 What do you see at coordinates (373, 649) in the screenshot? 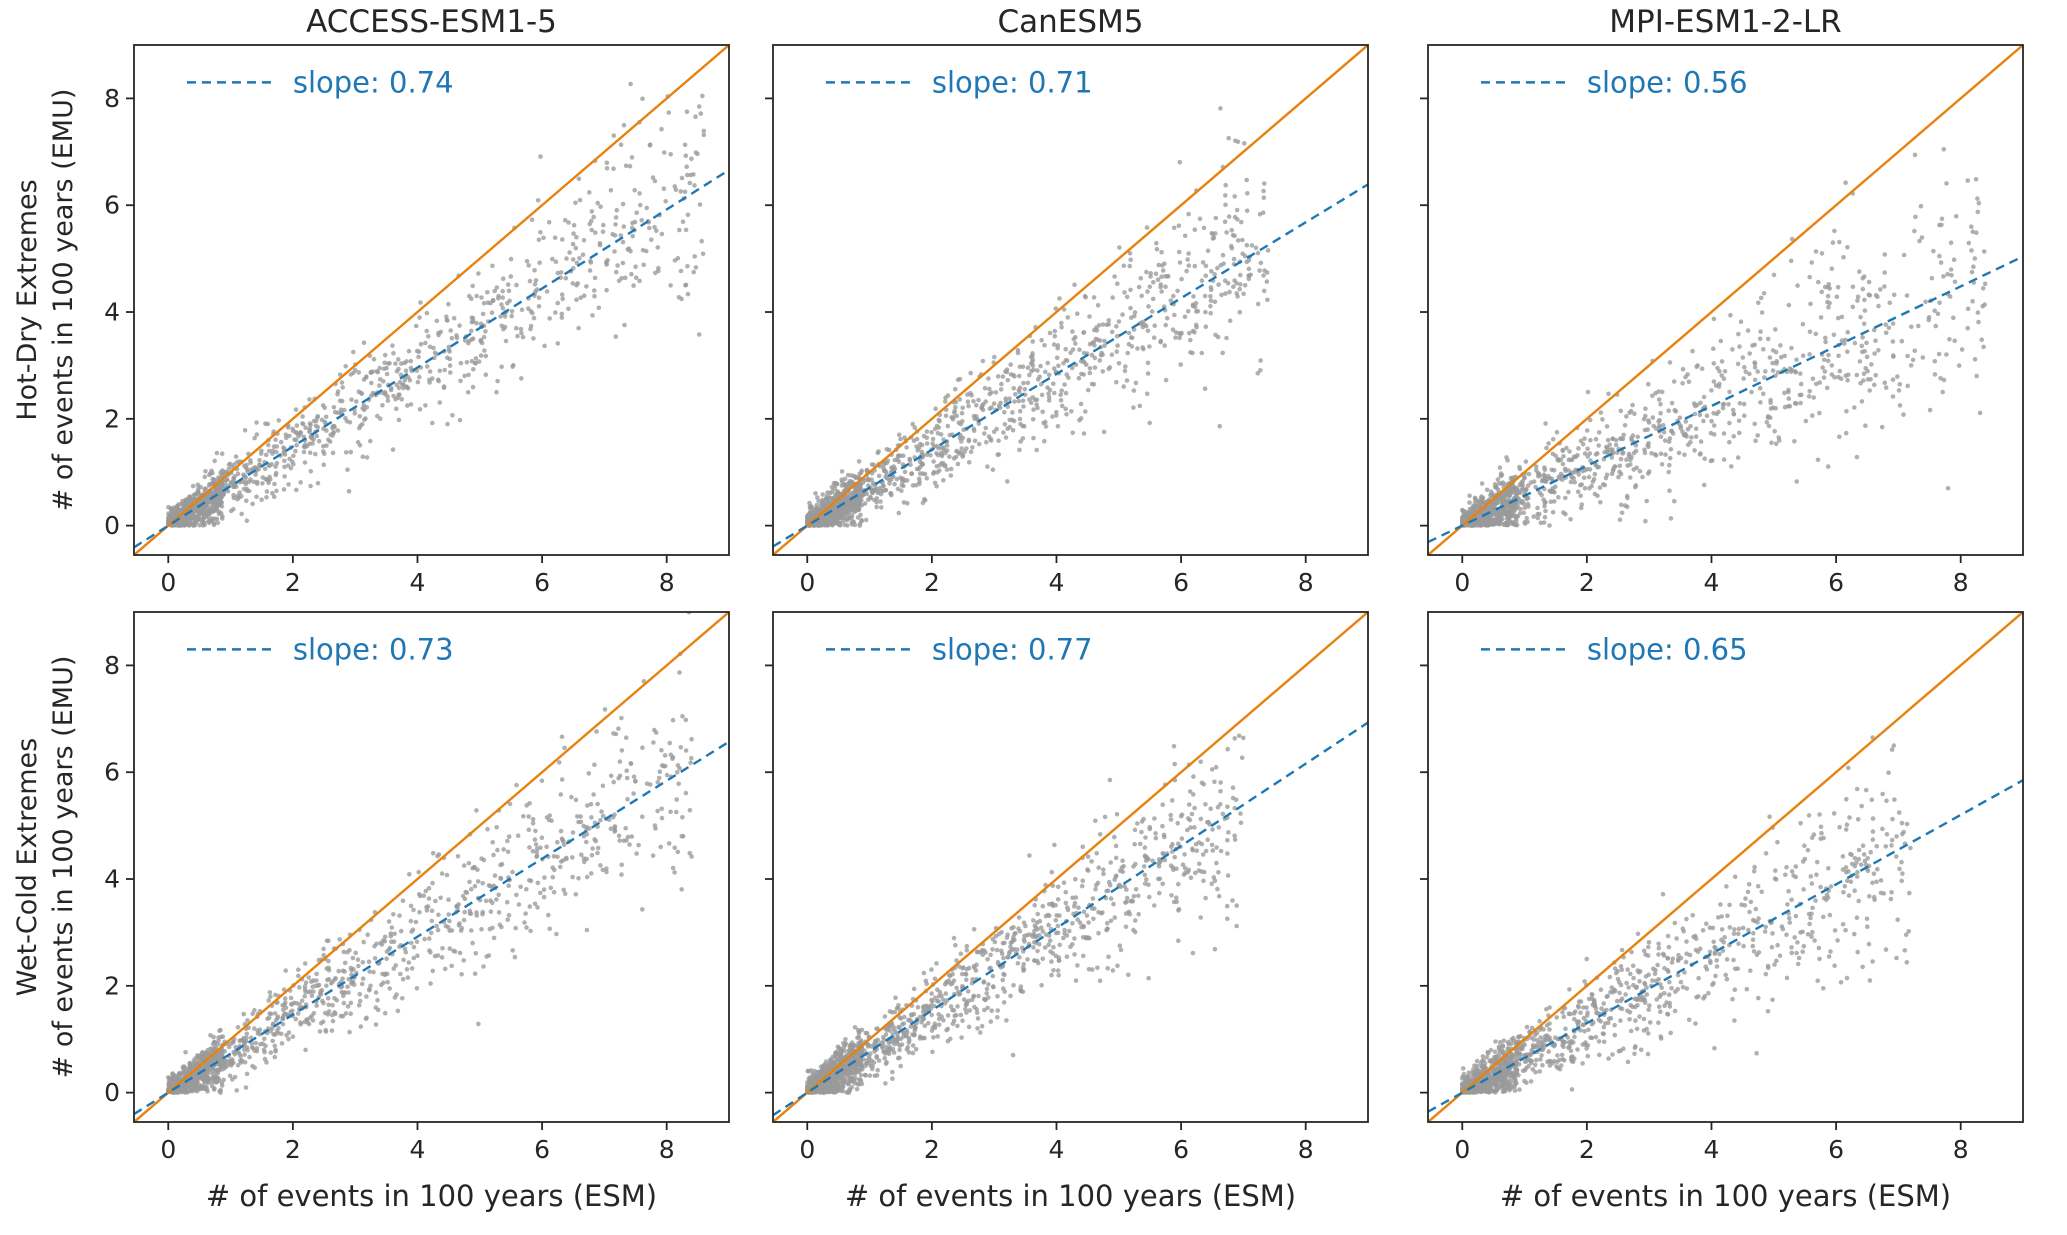
I see `slope-label: slope: 0.73` at bounding box center [373, 649].